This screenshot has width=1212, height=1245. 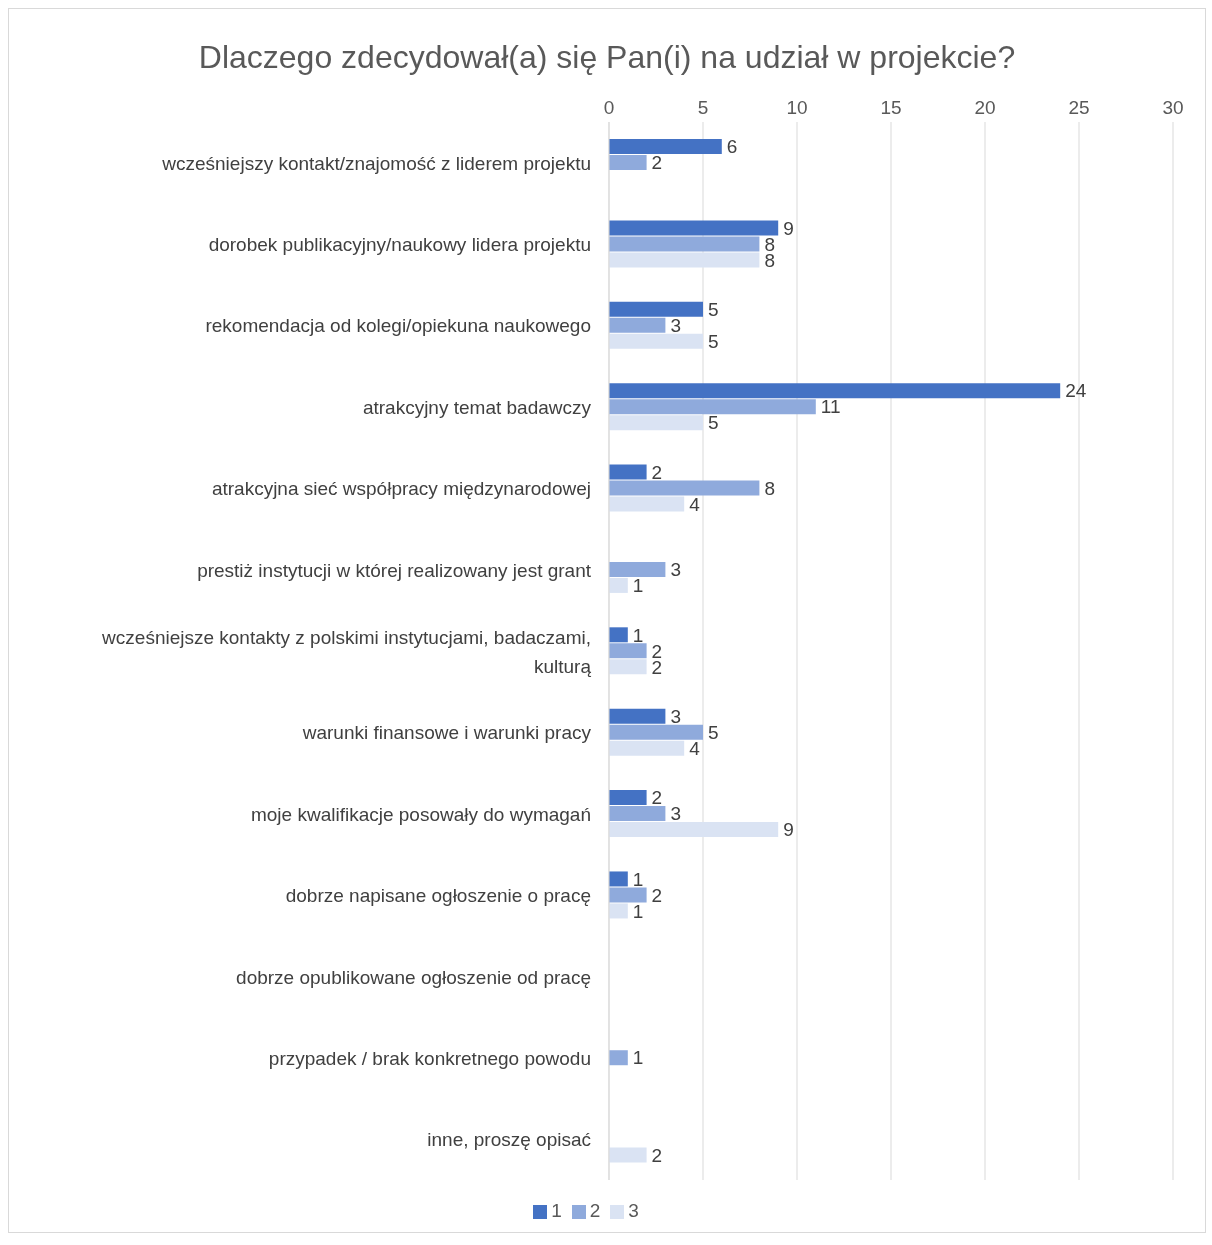 I want to click on x-tick-label: 30, so click(x=1173, y=107).